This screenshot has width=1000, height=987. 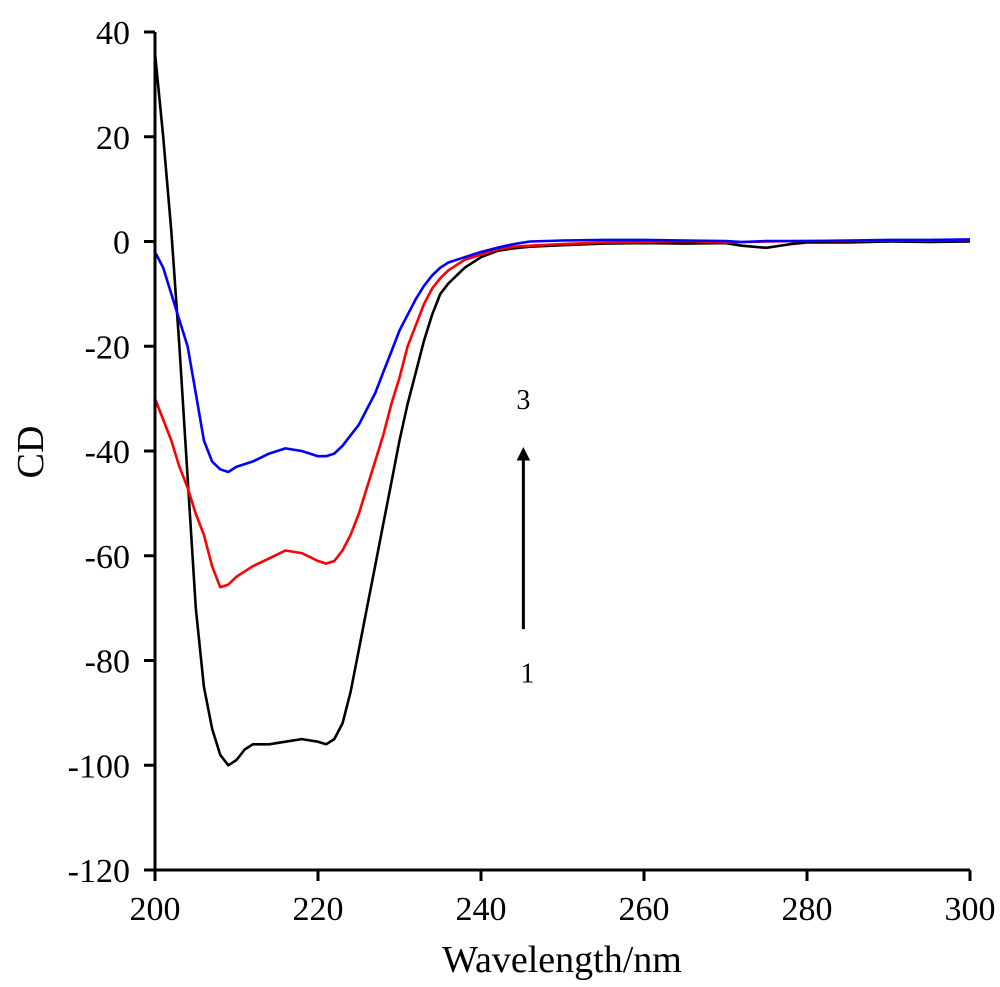 I want to click on x-ticks: 200 220 240 260 280 300, so click(x=563, y=899).